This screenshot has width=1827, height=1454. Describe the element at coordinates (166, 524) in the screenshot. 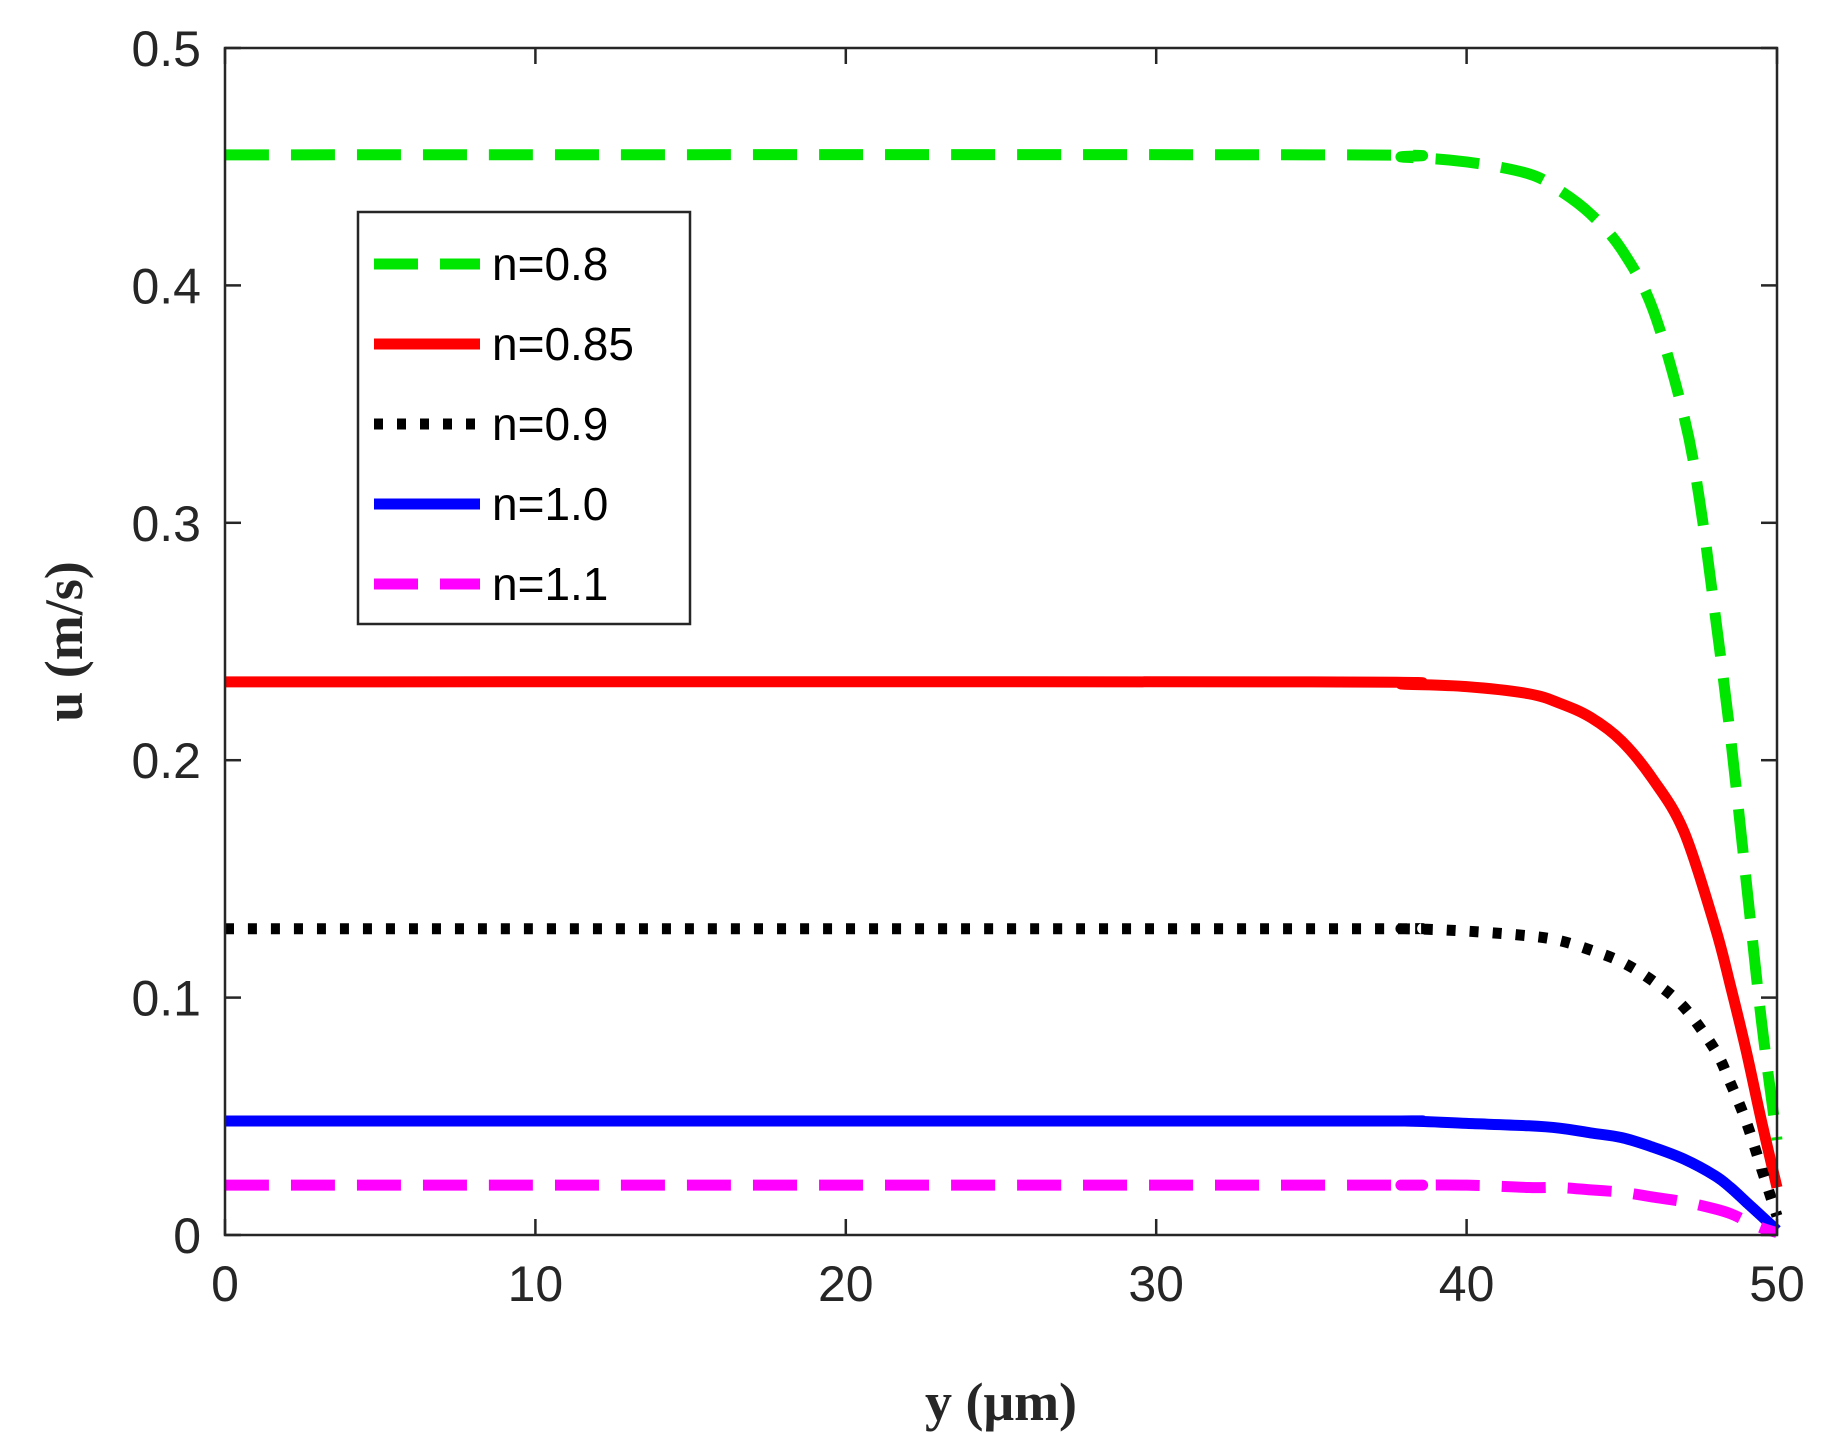

I see `y-tick-label: 0.3` at that location.